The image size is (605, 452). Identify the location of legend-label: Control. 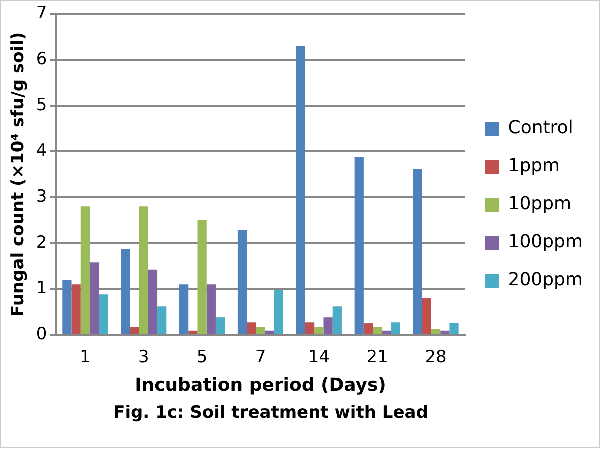
(541, 128).